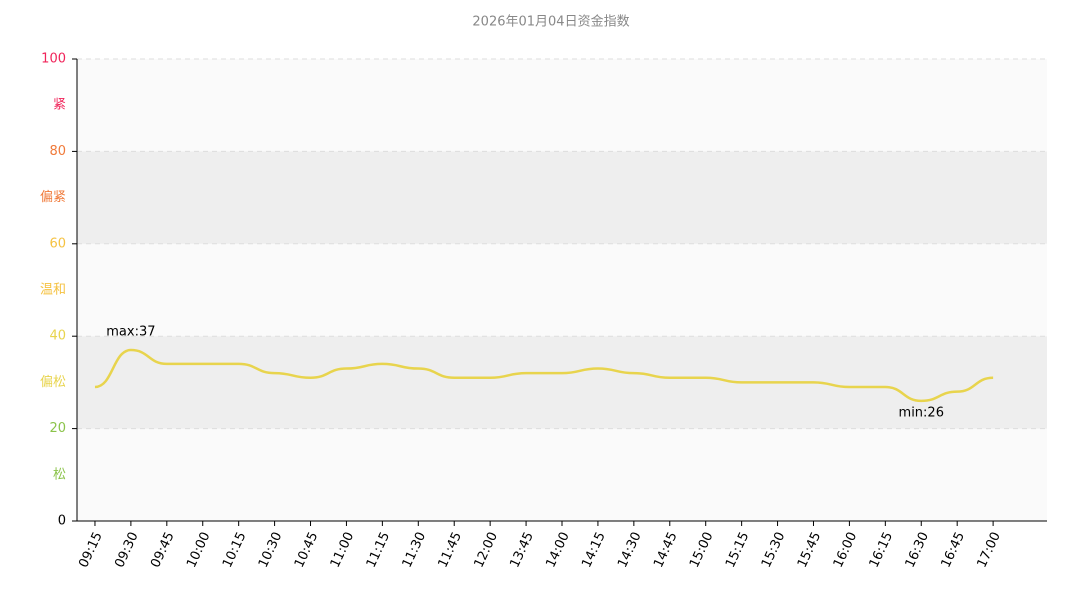  Describe the element at coordinates (921, 412) in the screenshot. I see `annotation: min:26` at that location.